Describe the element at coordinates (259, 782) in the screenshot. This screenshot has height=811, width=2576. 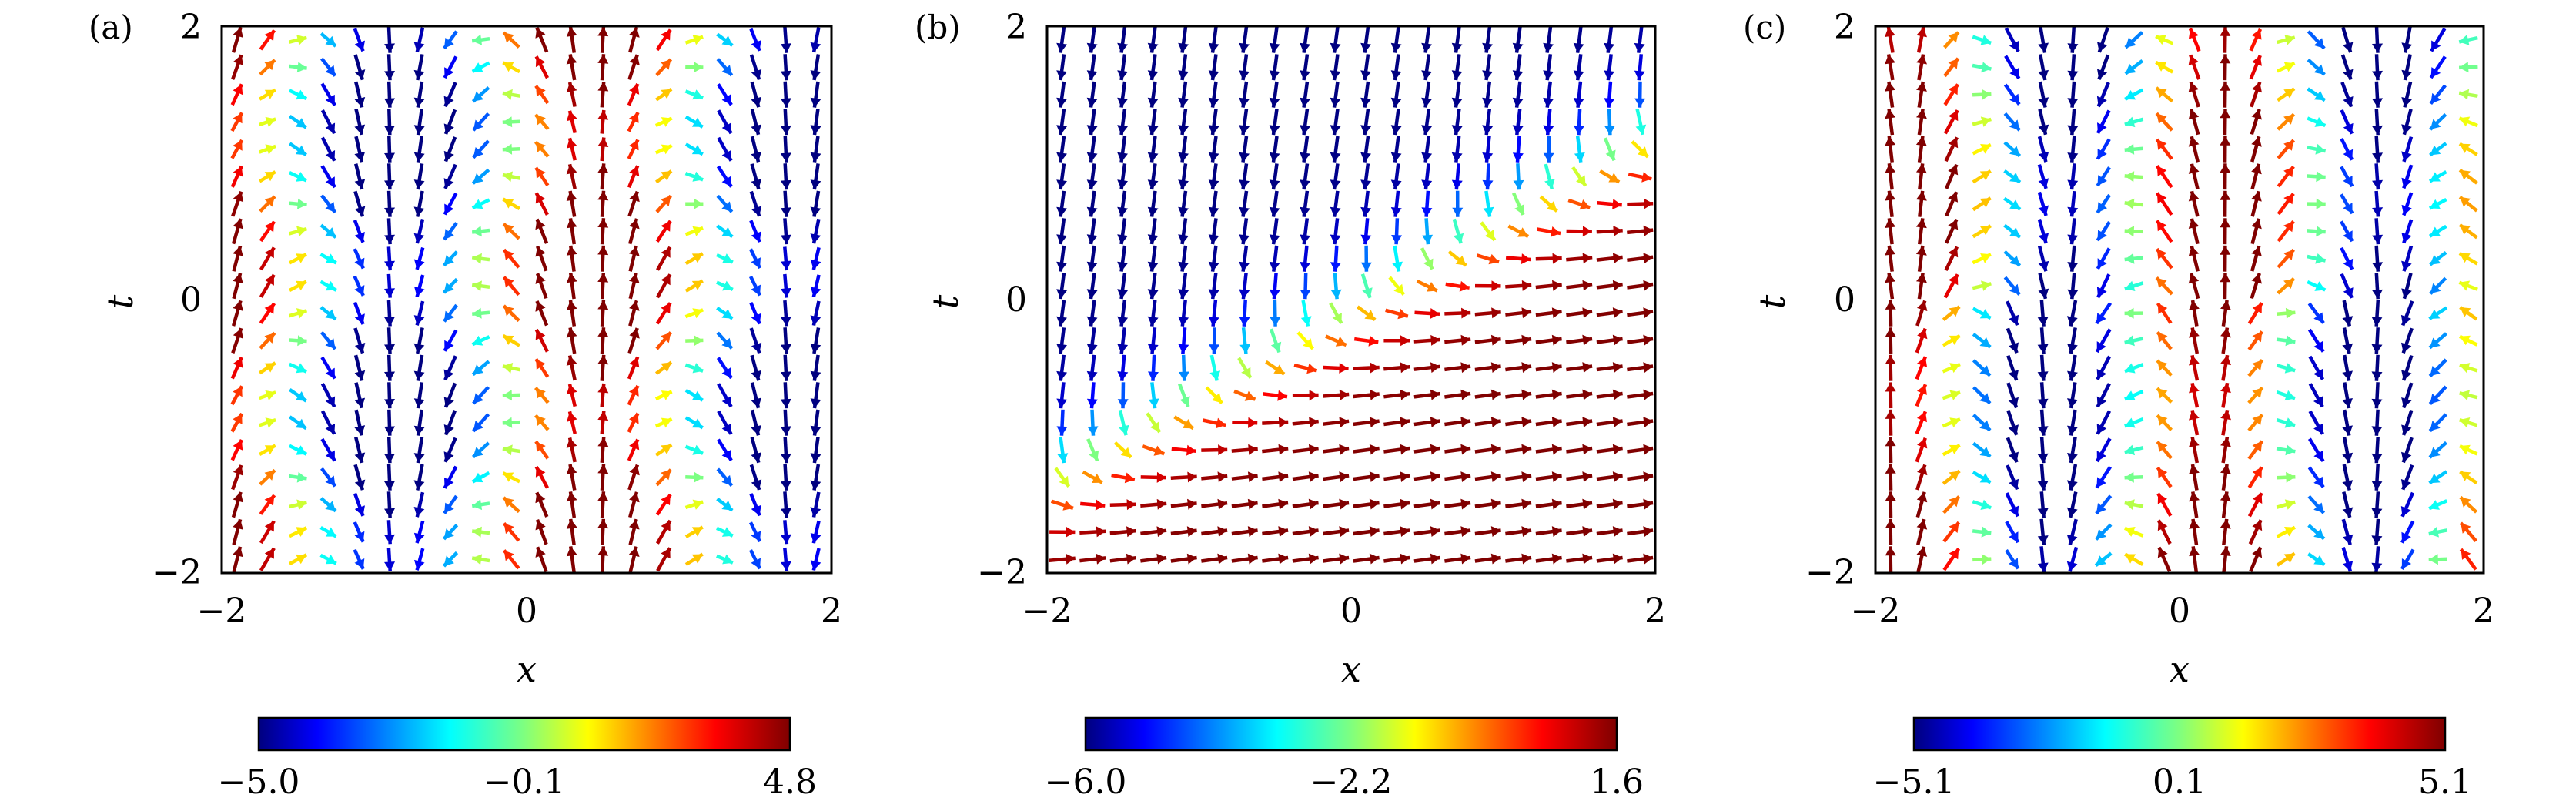
I see `cbar-tick-a-0: −5.0` at that location.